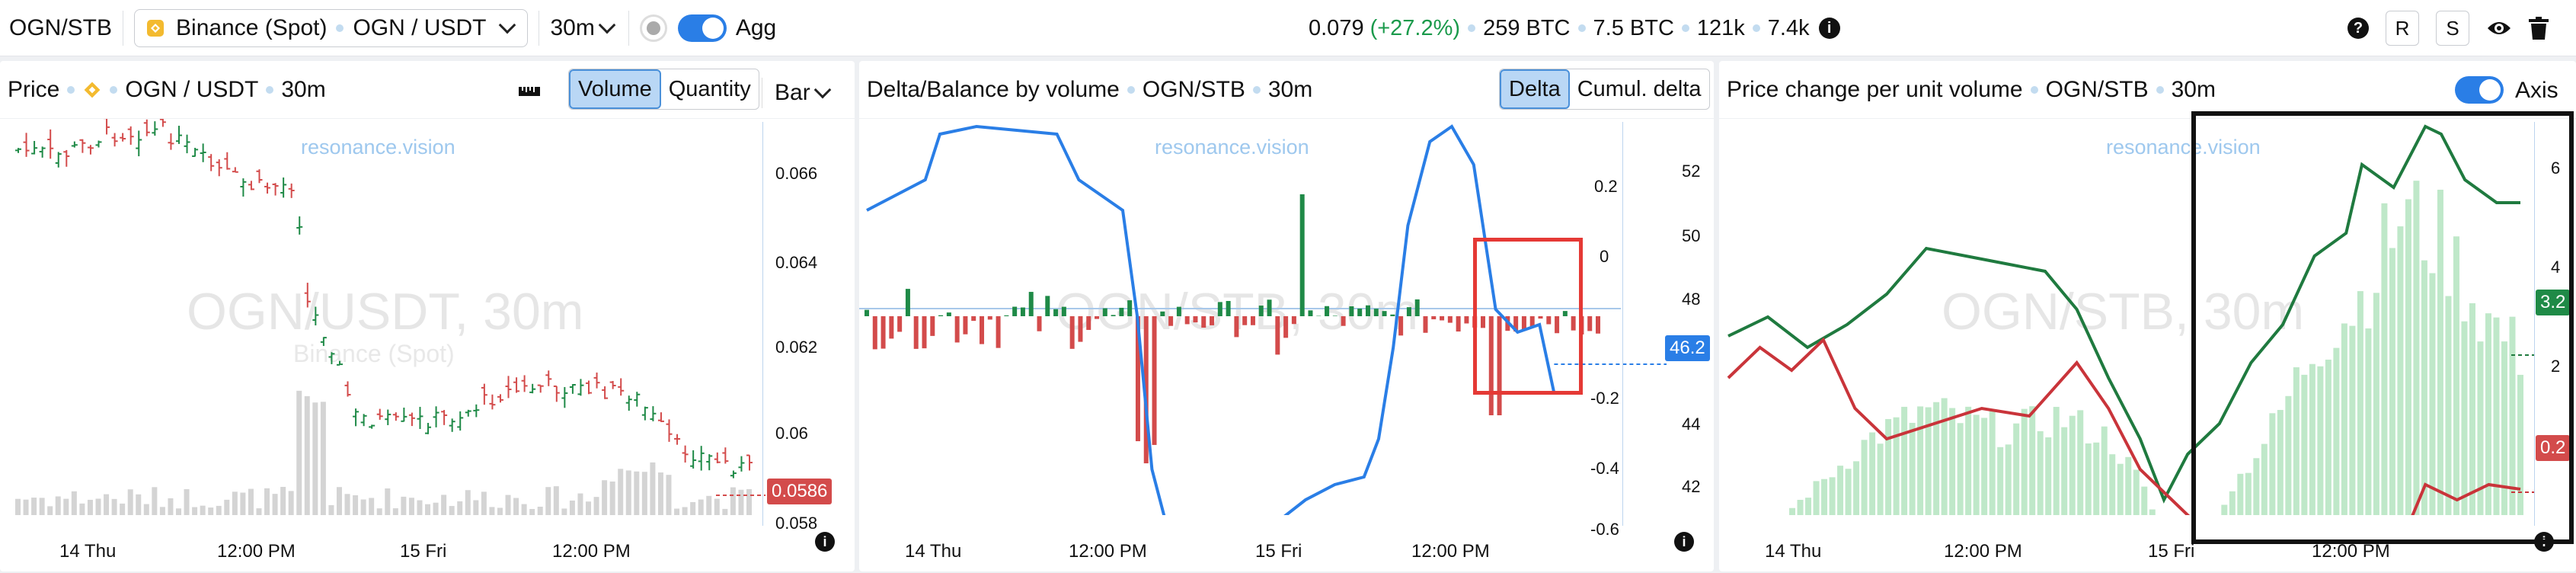  I want to click on exchange-pair-selector: Binance (Spot) OGN / USDT, so click(331, 27).